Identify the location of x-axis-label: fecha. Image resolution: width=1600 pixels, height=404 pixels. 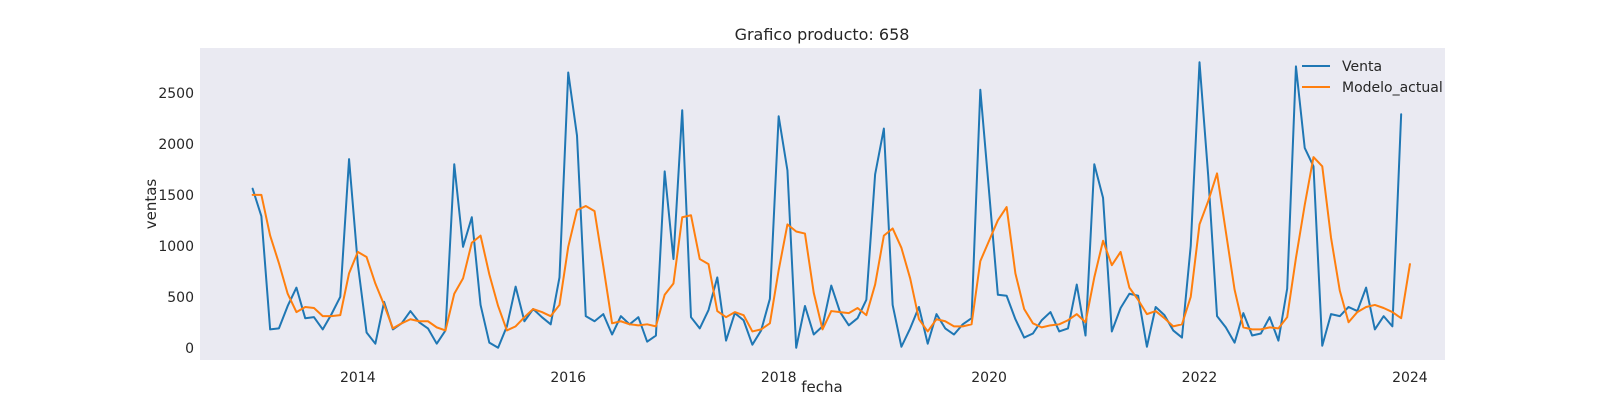
(821, 387).